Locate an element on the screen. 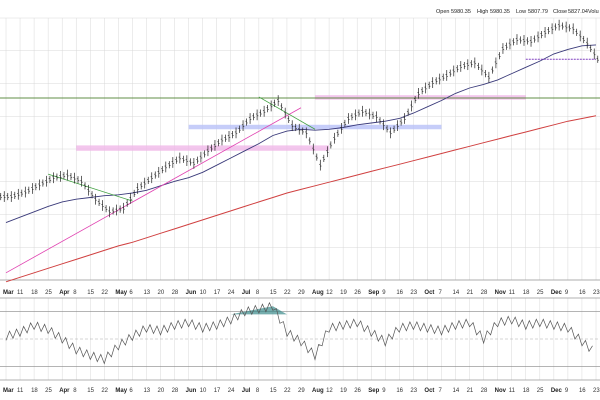 This screenshot has height=400, width=600. low-label: Low is located at coordinates (521, 12).